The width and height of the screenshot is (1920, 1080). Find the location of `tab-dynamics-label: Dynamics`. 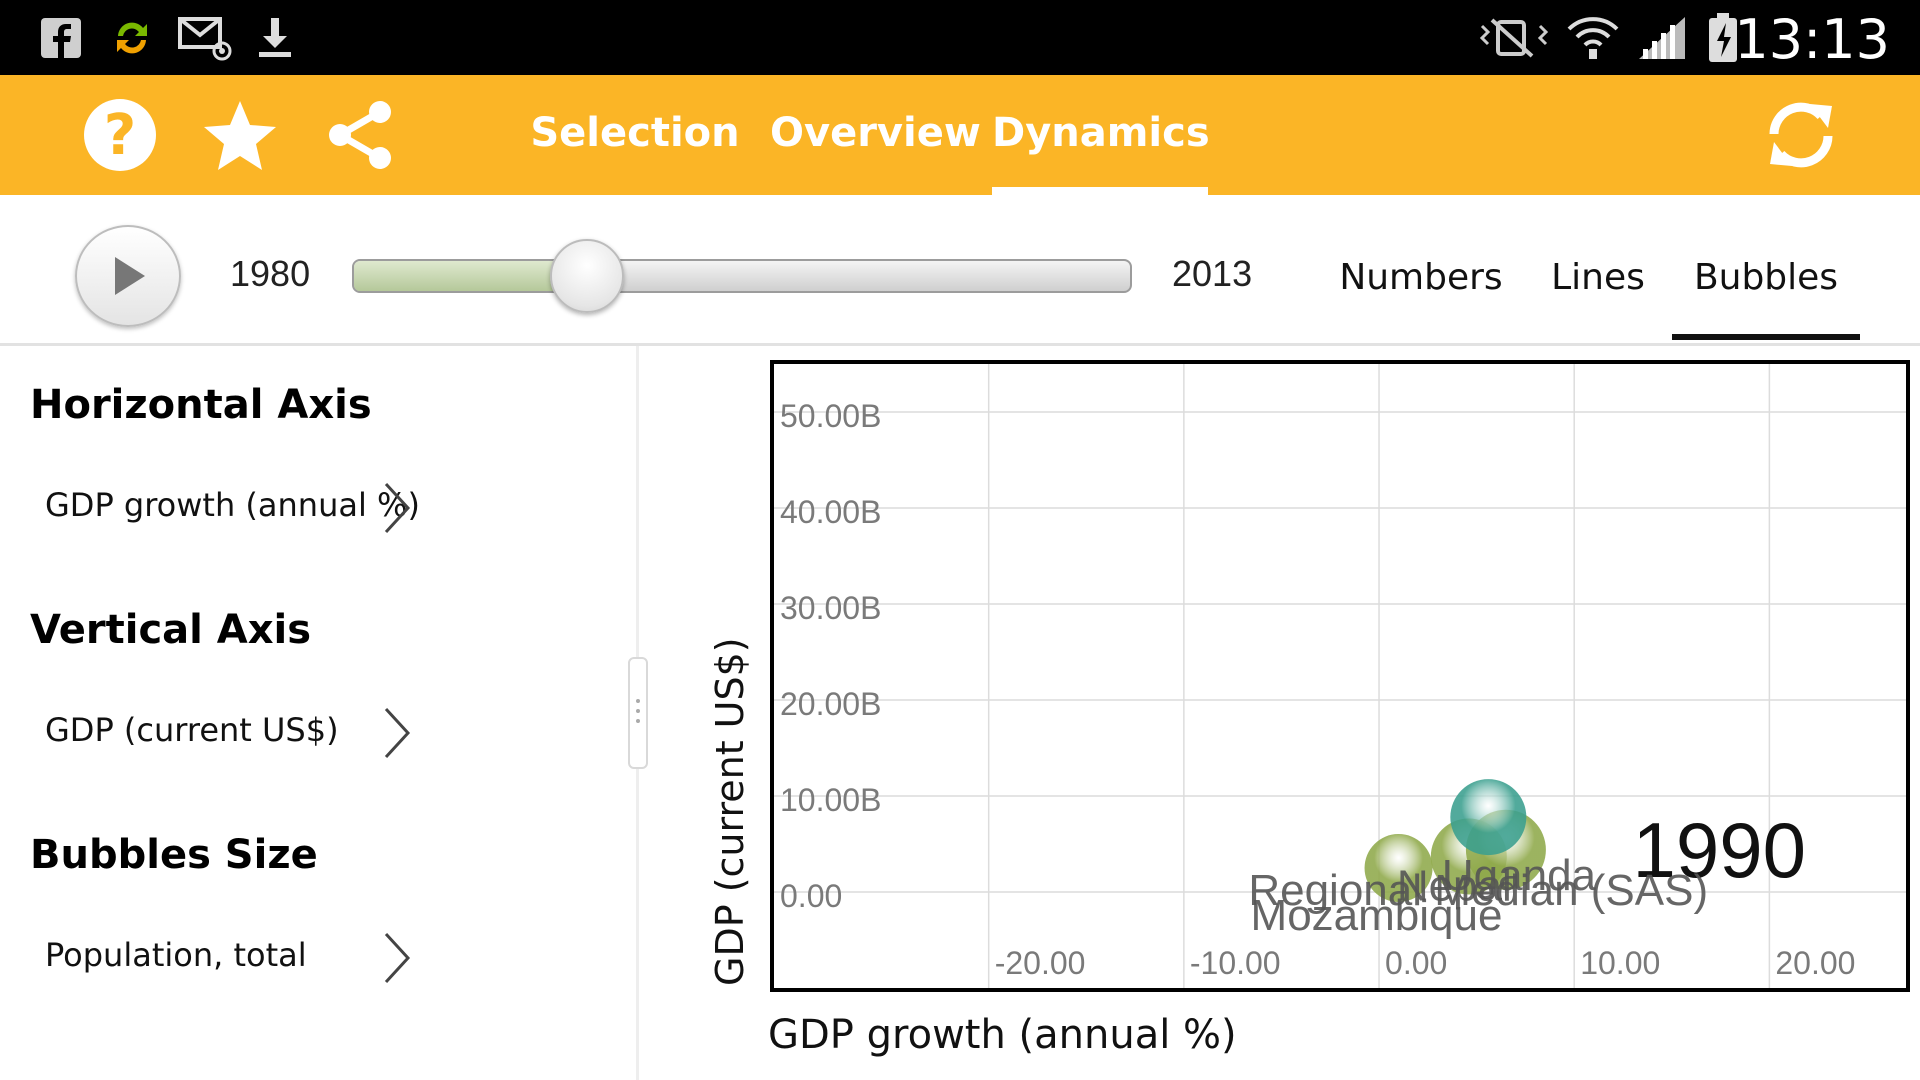

tab-dynamics-label: Dynamics is located at coordinates (1101, 133).